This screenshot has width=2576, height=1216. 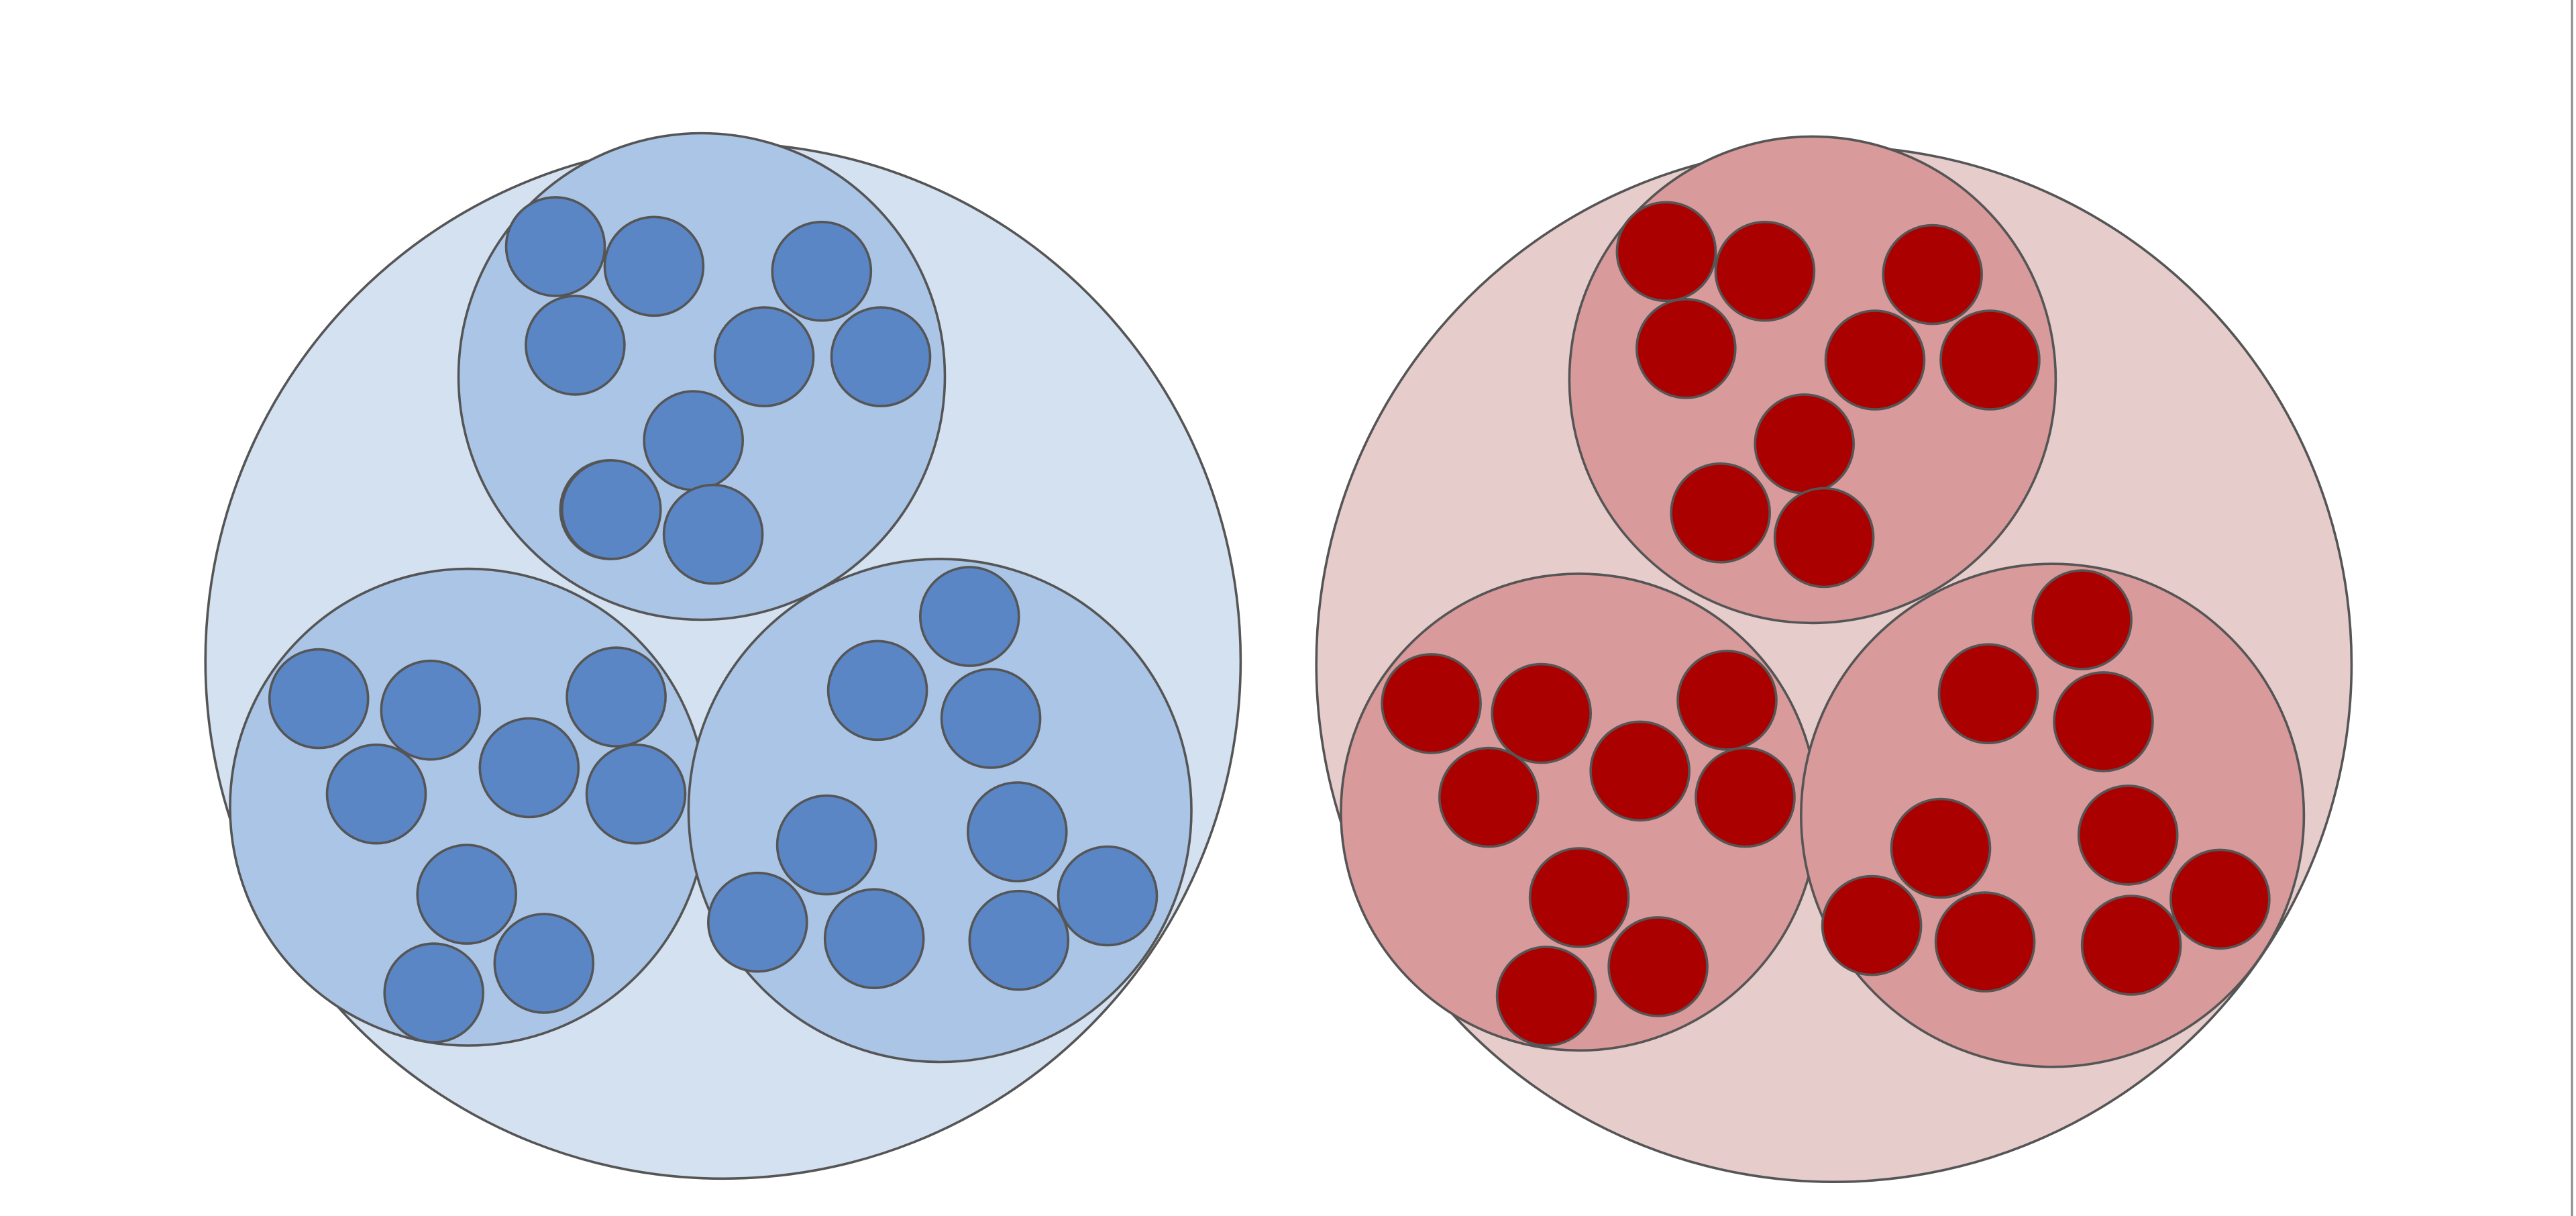 What do you see at coordinates (940, 811) in the screenshot?
I see `blue-group-cluster-bottom-right` at bounding box center [940, 811].